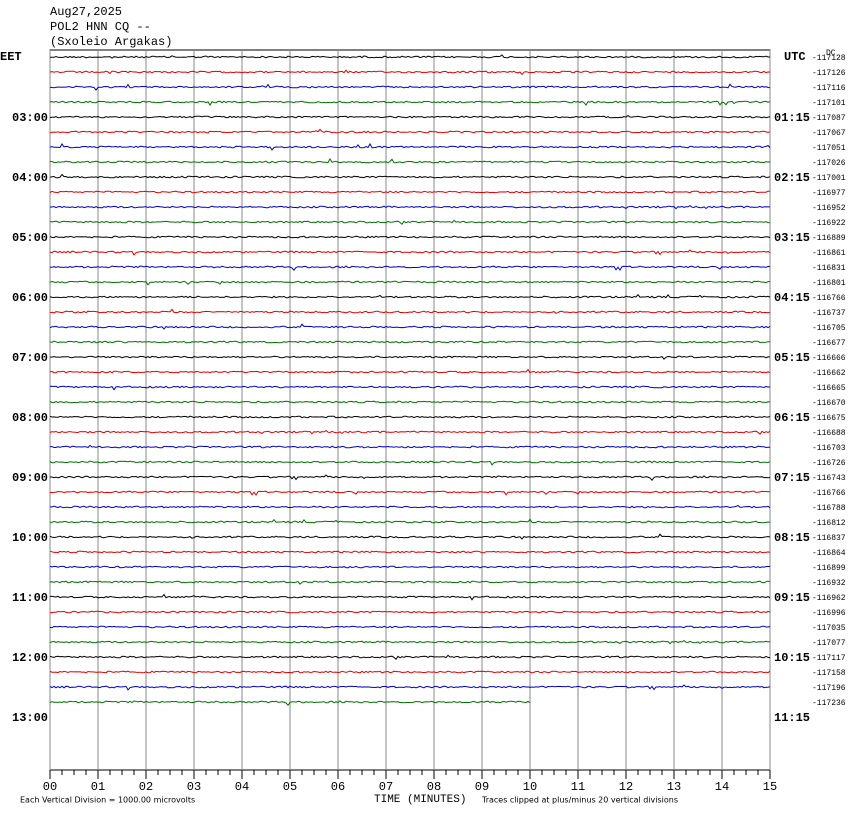 The image size is (850, 814). I want to click on chart-title: Aug27,2025, so click(86, 12).